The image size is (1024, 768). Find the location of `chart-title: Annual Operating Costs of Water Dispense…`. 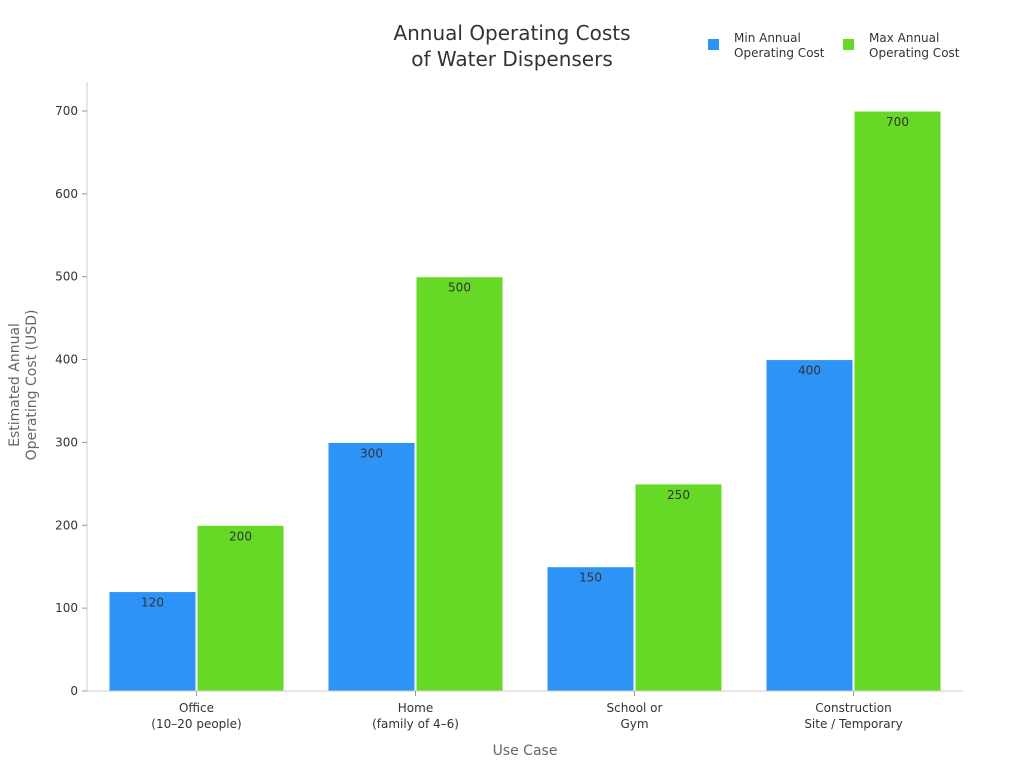

chart-title: Annual Operating Costs of Water Dispense… is located at coordinates (511, 46).